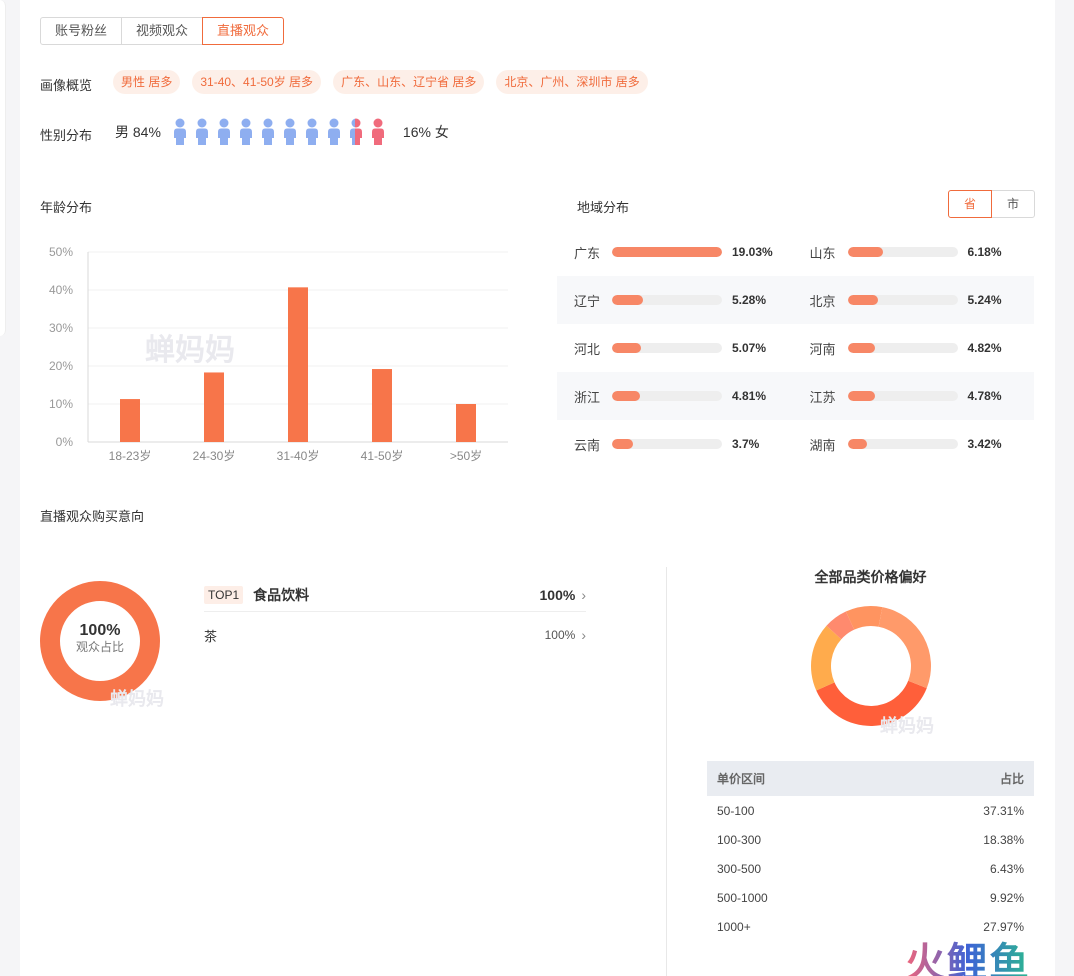  Describe the element at coordinates (795, 252) in the screenshot. I see `region-row: 广东 19.03% 山东 6.18%` at that location.